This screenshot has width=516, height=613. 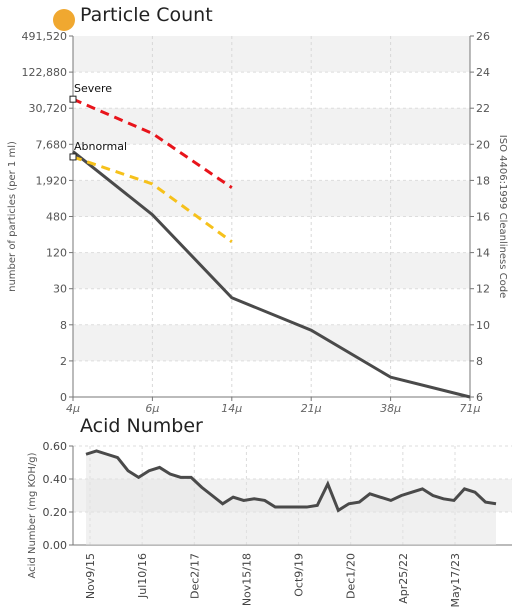 I want to click on acid-number-title: Acid Number, so click(x=141, y=426).